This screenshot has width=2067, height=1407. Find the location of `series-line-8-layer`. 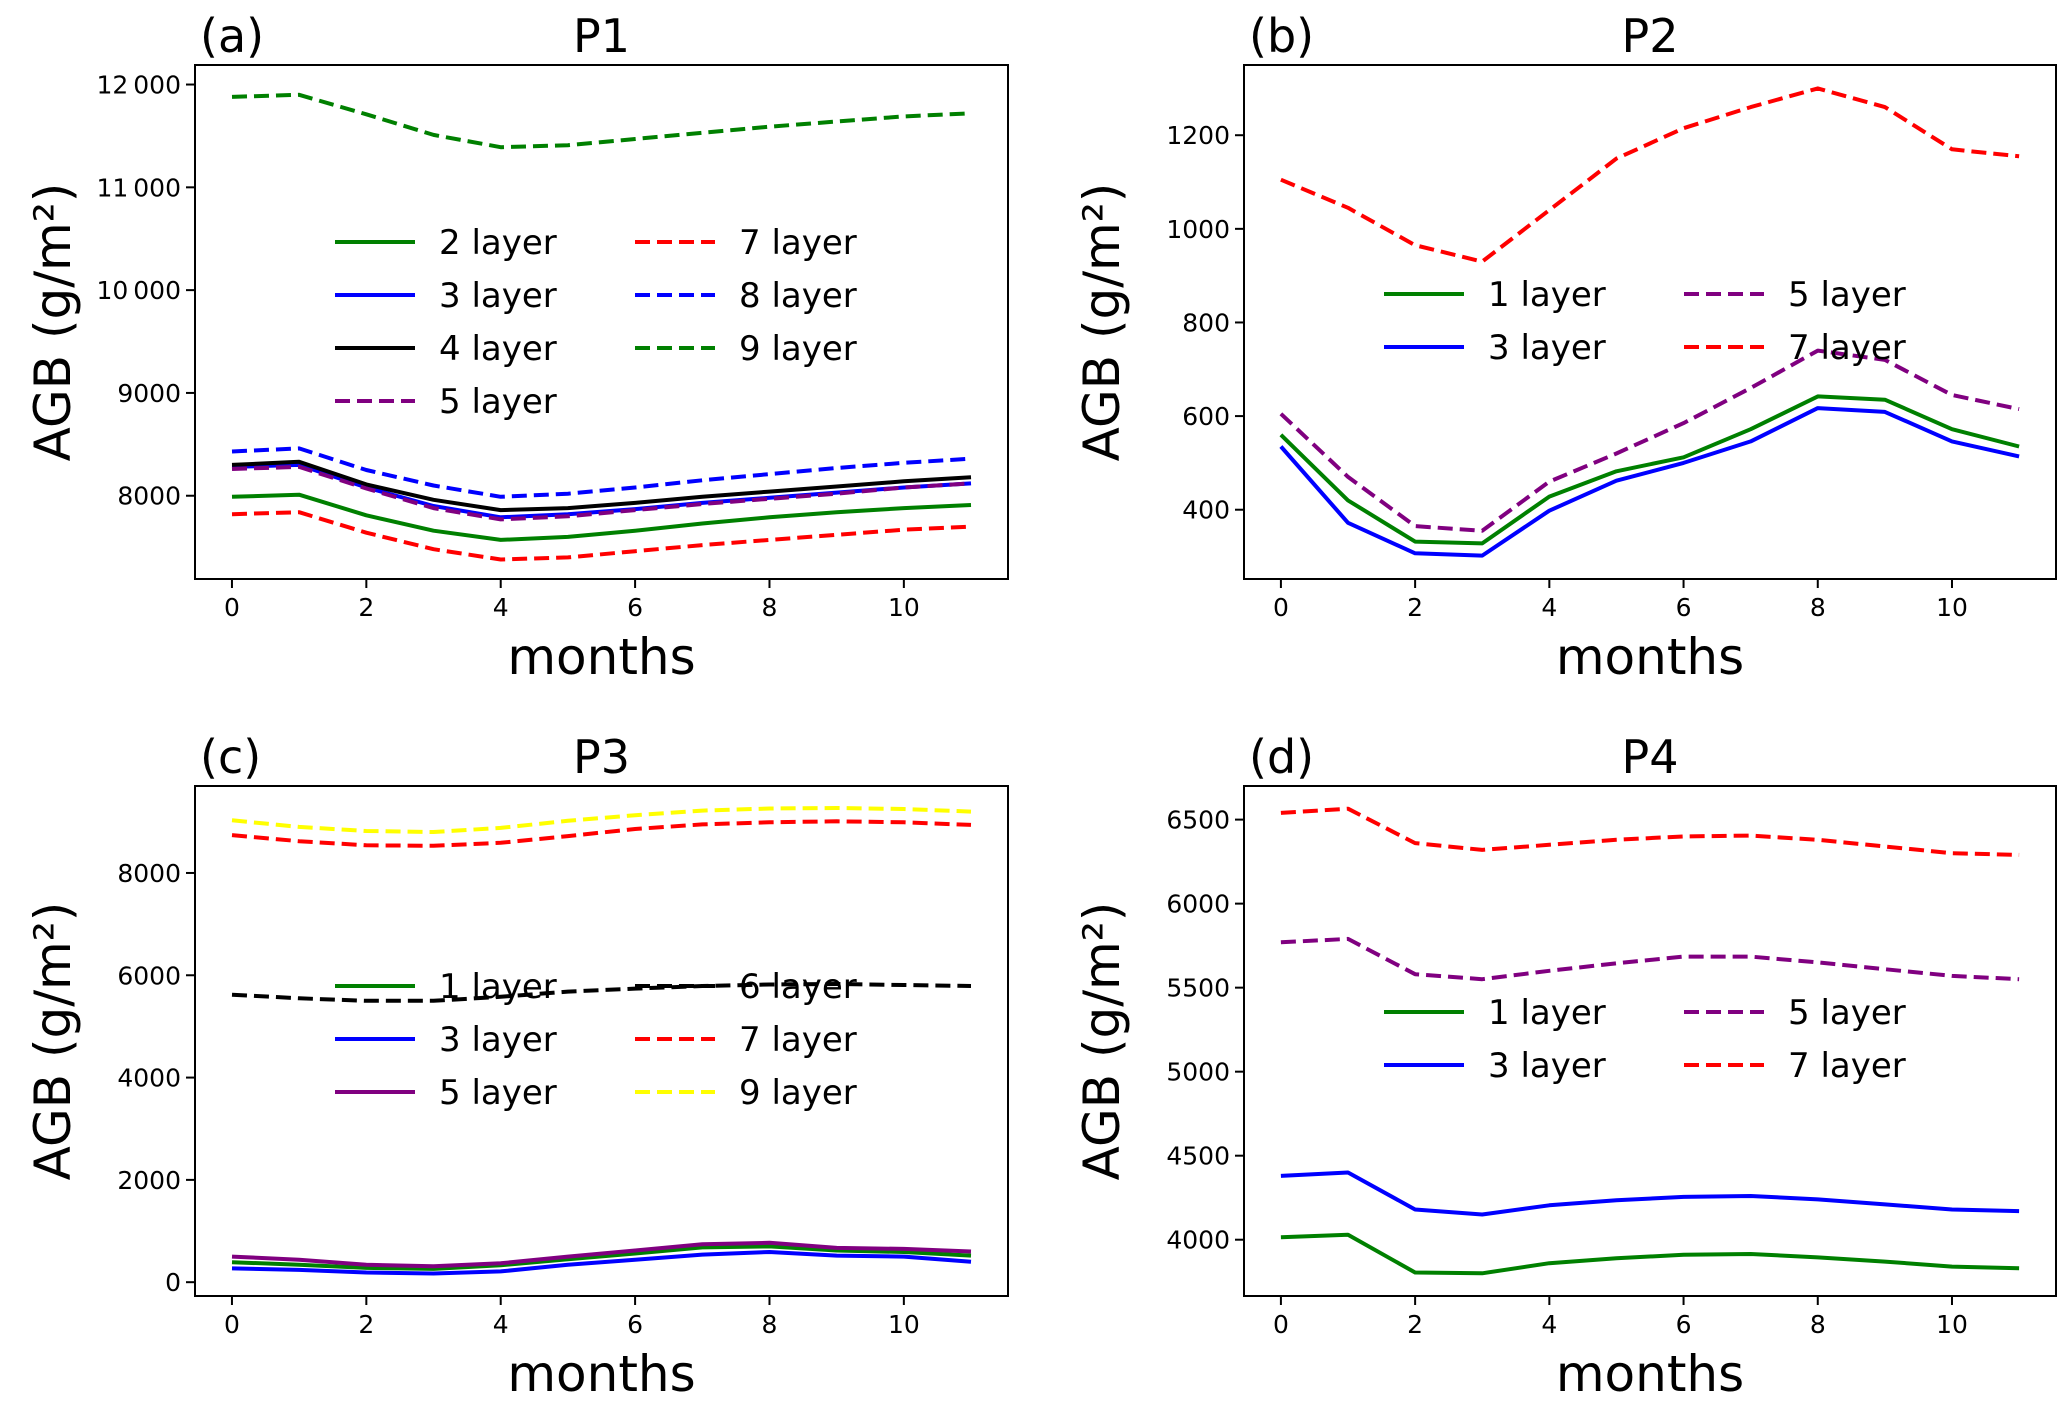

series-line-8-layer is located at coordinates (601, 472).